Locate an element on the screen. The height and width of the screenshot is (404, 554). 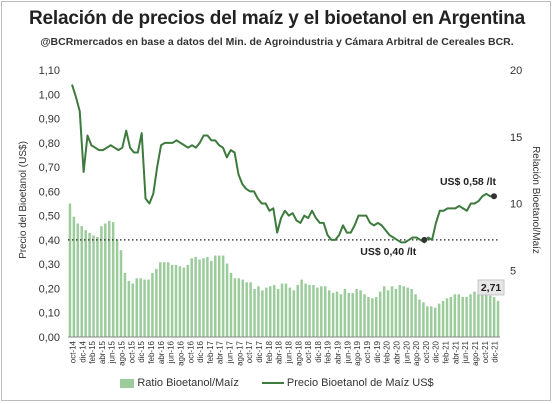
x-tick-label: abr-21 is located at coordinates (455, 352).